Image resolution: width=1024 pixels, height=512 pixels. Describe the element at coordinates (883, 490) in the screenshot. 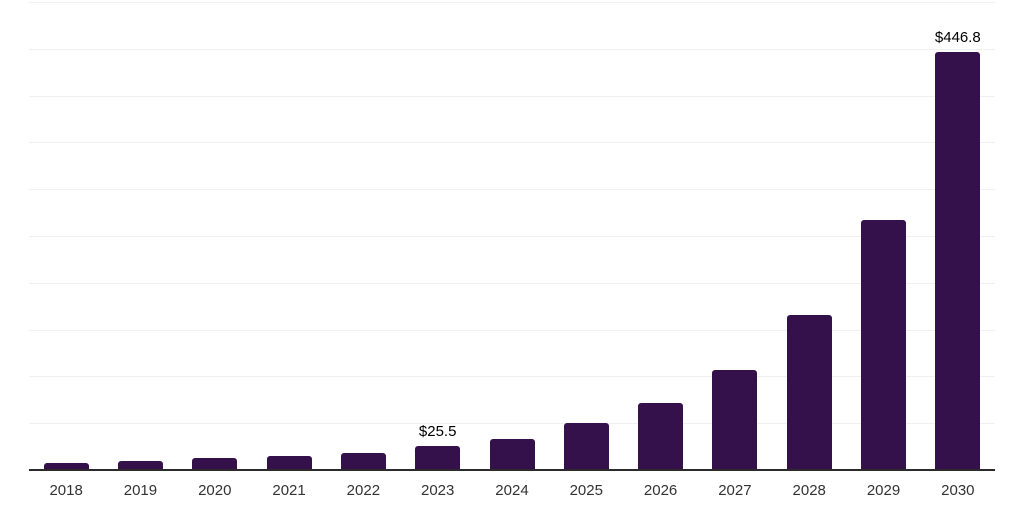

I see `x-tick-label-2029: 2029` at that location.